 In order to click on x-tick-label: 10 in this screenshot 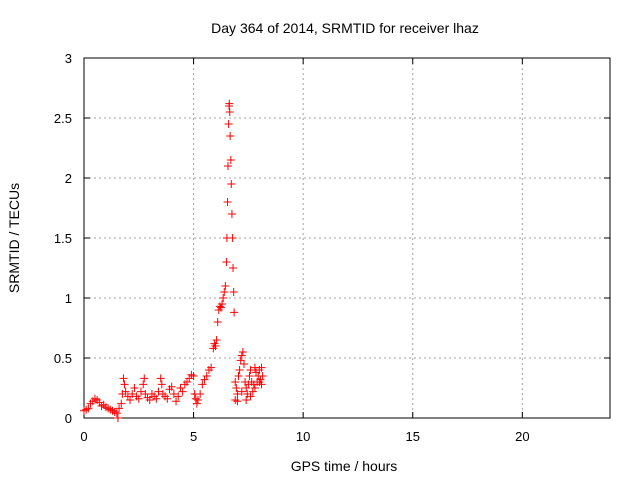, I will do `click(303, 436)`.